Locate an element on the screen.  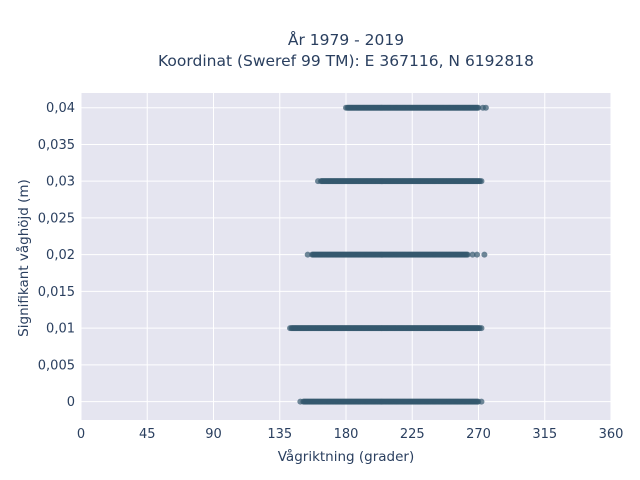
y-axis-title: Signifikant våghöjd (m) is located at coordinates (23, 258).